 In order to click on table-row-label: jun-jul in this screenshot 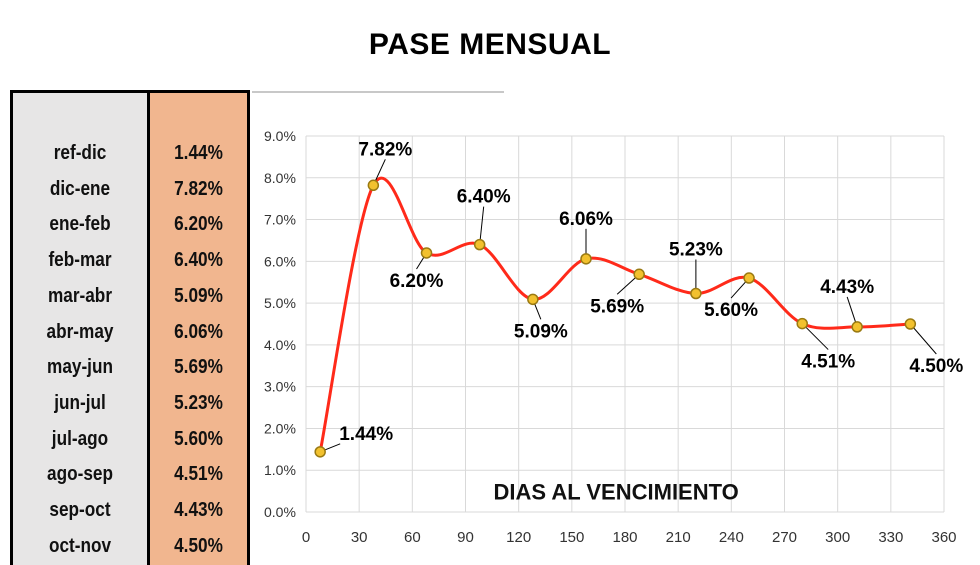, I will do `click(80, 402)`.